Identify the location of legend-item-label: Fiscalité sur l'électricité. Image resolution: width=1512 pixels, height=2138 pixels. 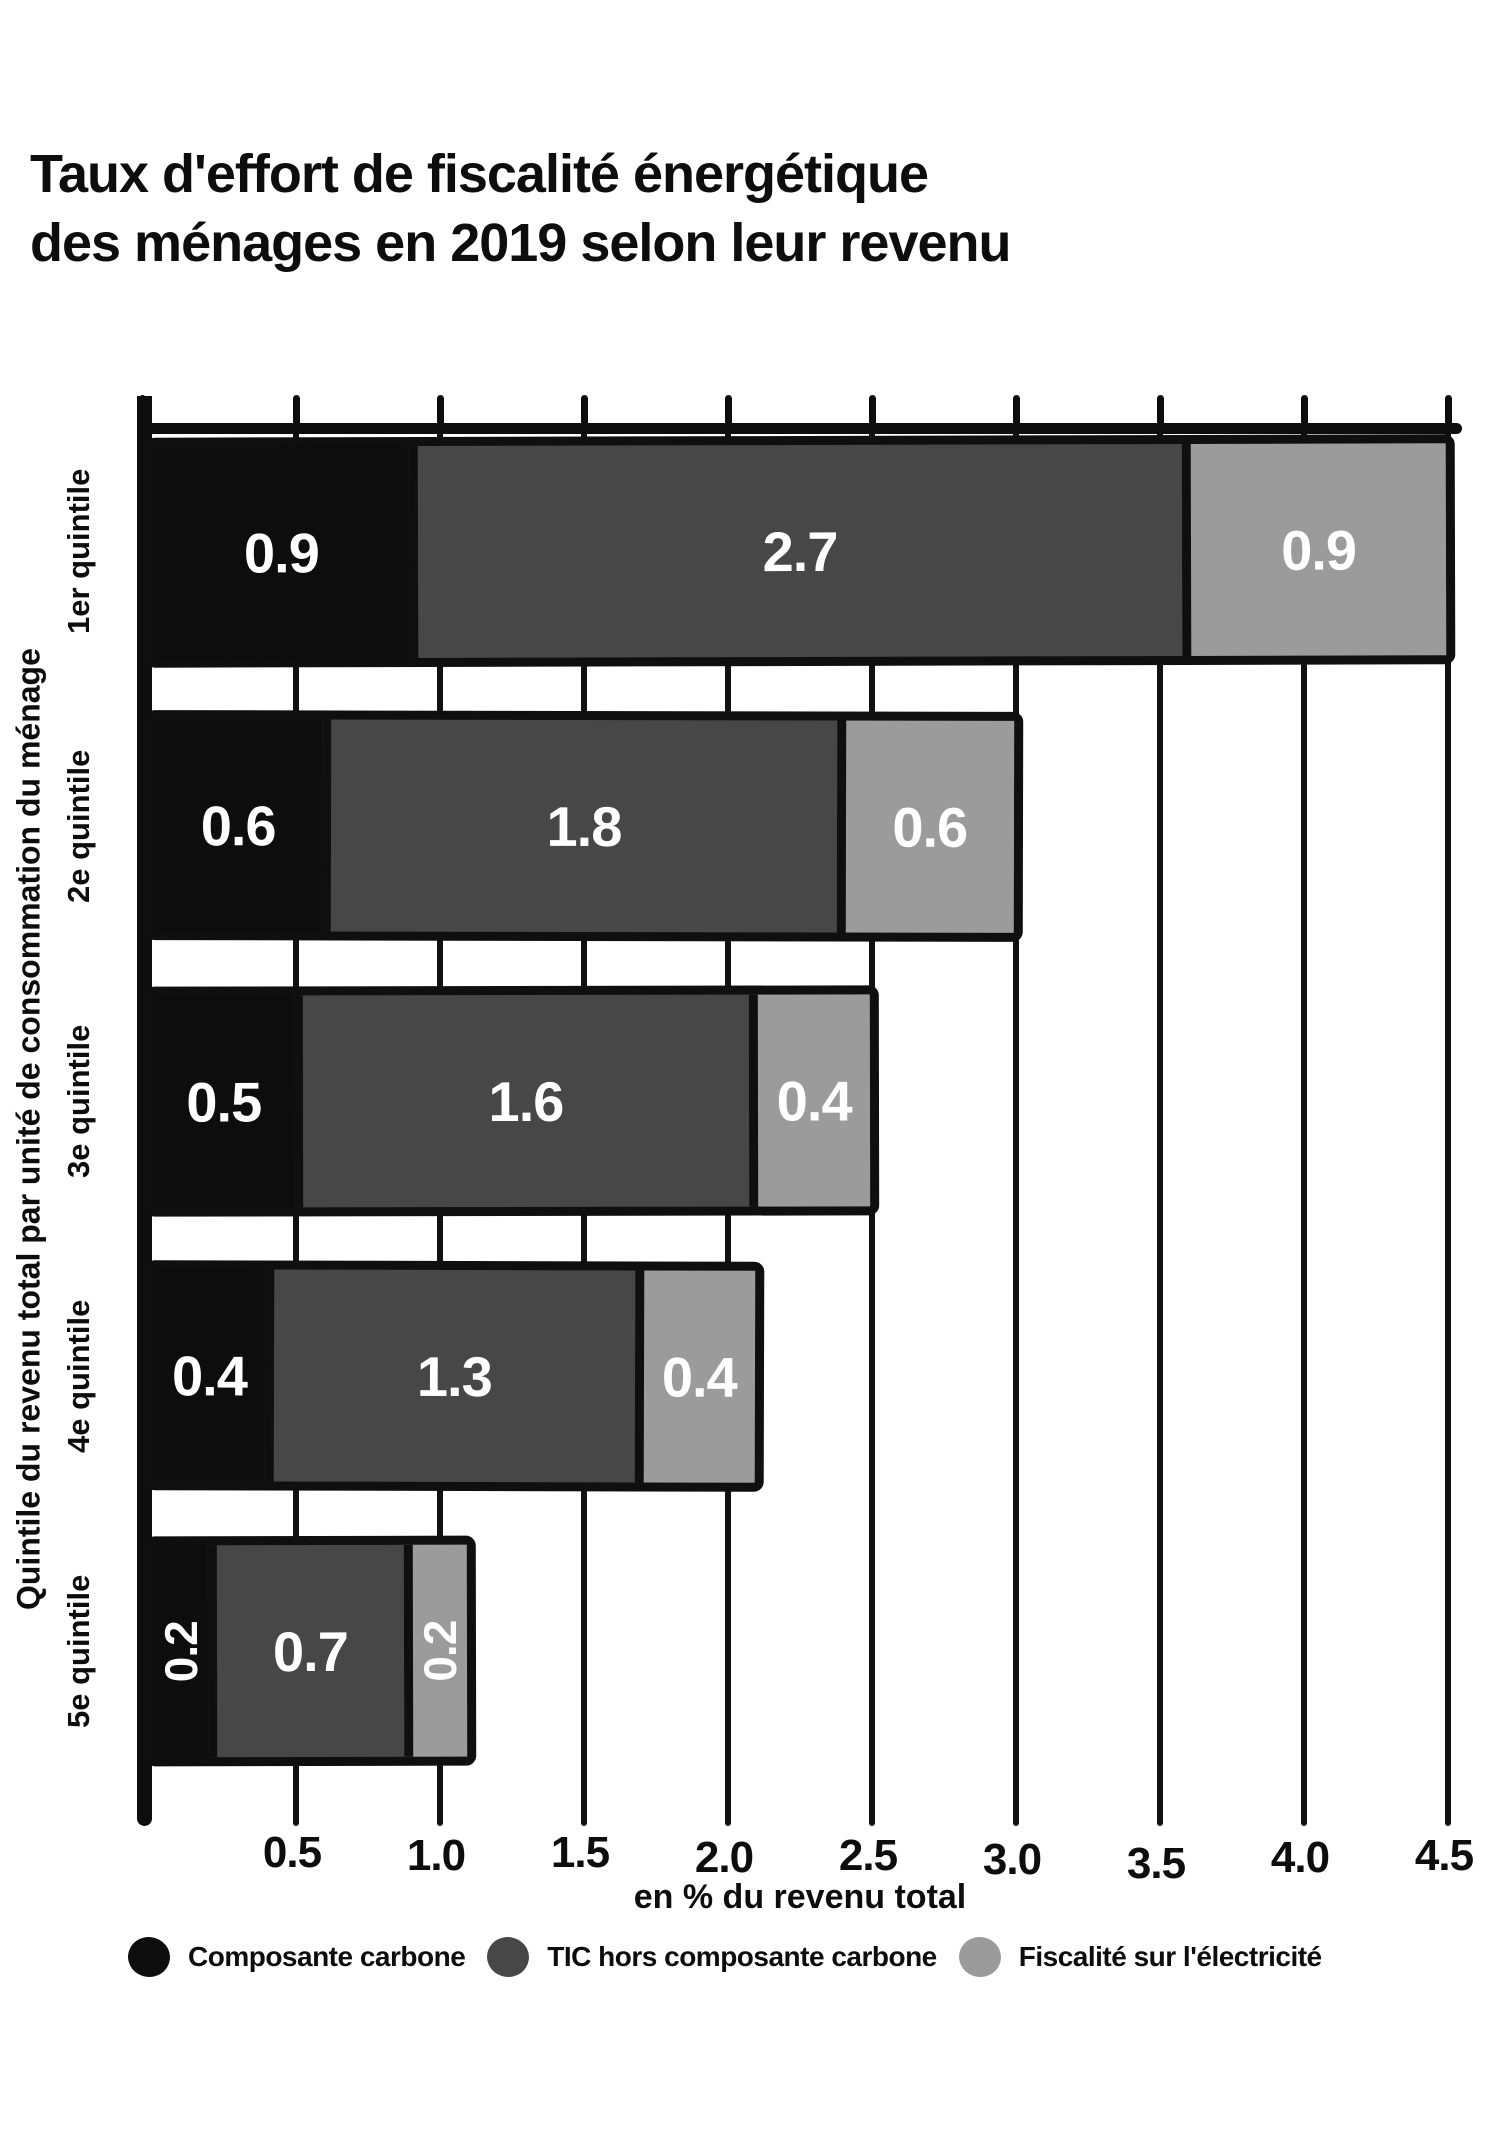
(1170, 1956).